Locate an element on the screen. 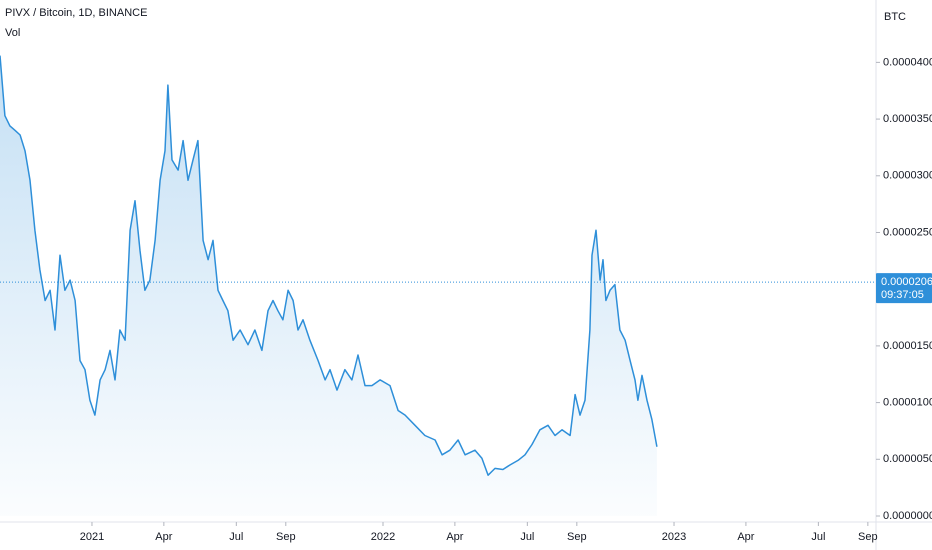 Image resolution: width=932 pixels, height=550 pixels. last-price-box is located at coordinates (904, 288).